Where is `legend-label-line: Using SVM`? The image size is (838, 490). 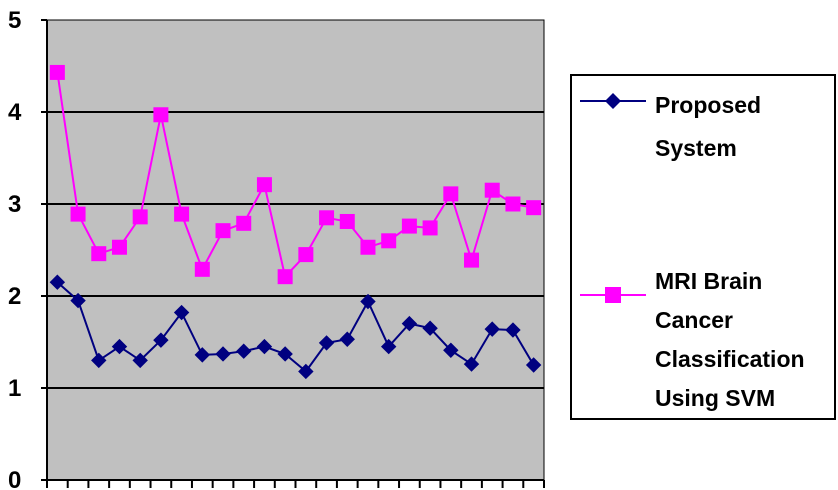 legend-label-line: Using SVM is located at coordinates (715, 398).